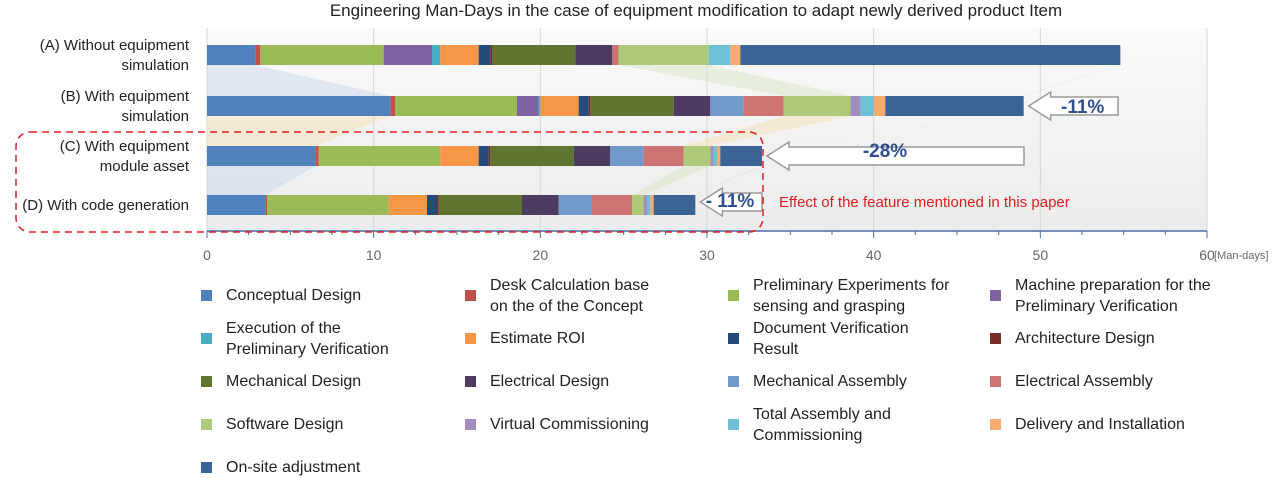 The height and width of the screenshot is (478, 1284). I want to click on legend-item: Electrical Design, so click(537, 381).